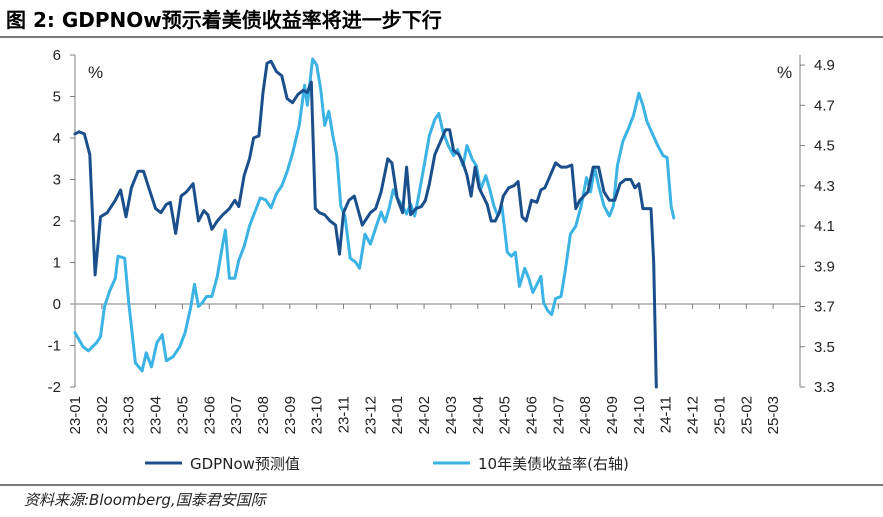  What do you see at coordinates (156, 415) in the screenshot?
I see `x-axis-tick-label: 23-04` at bounding box center [156, 415].